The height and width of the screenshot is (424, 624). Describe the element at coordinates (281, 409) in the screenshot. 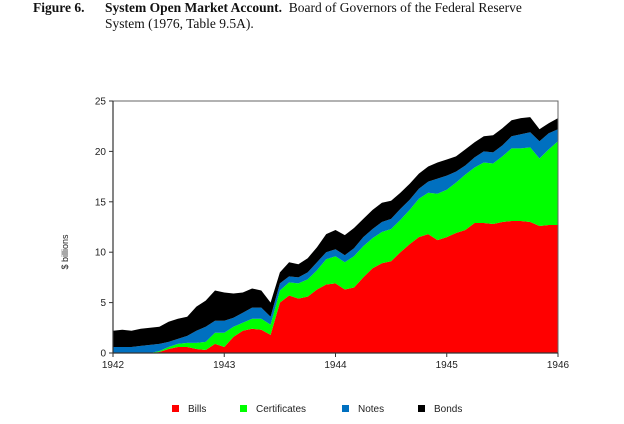

I see `legend-label-certificates: Certificates` at that location.